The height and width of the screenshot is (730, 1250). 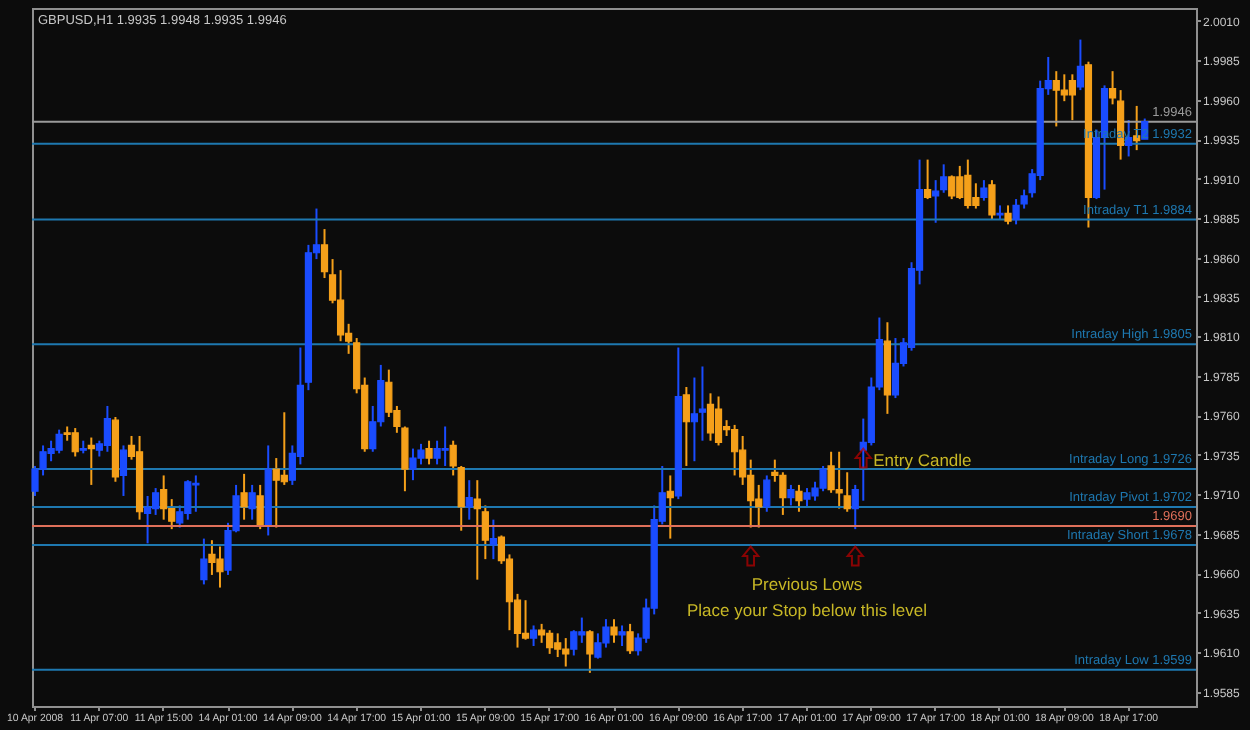 What do you see at coordinates (807, 584) in the screenshot?
I see `annotation: Previous Lows` at bounding box center [807, 584].